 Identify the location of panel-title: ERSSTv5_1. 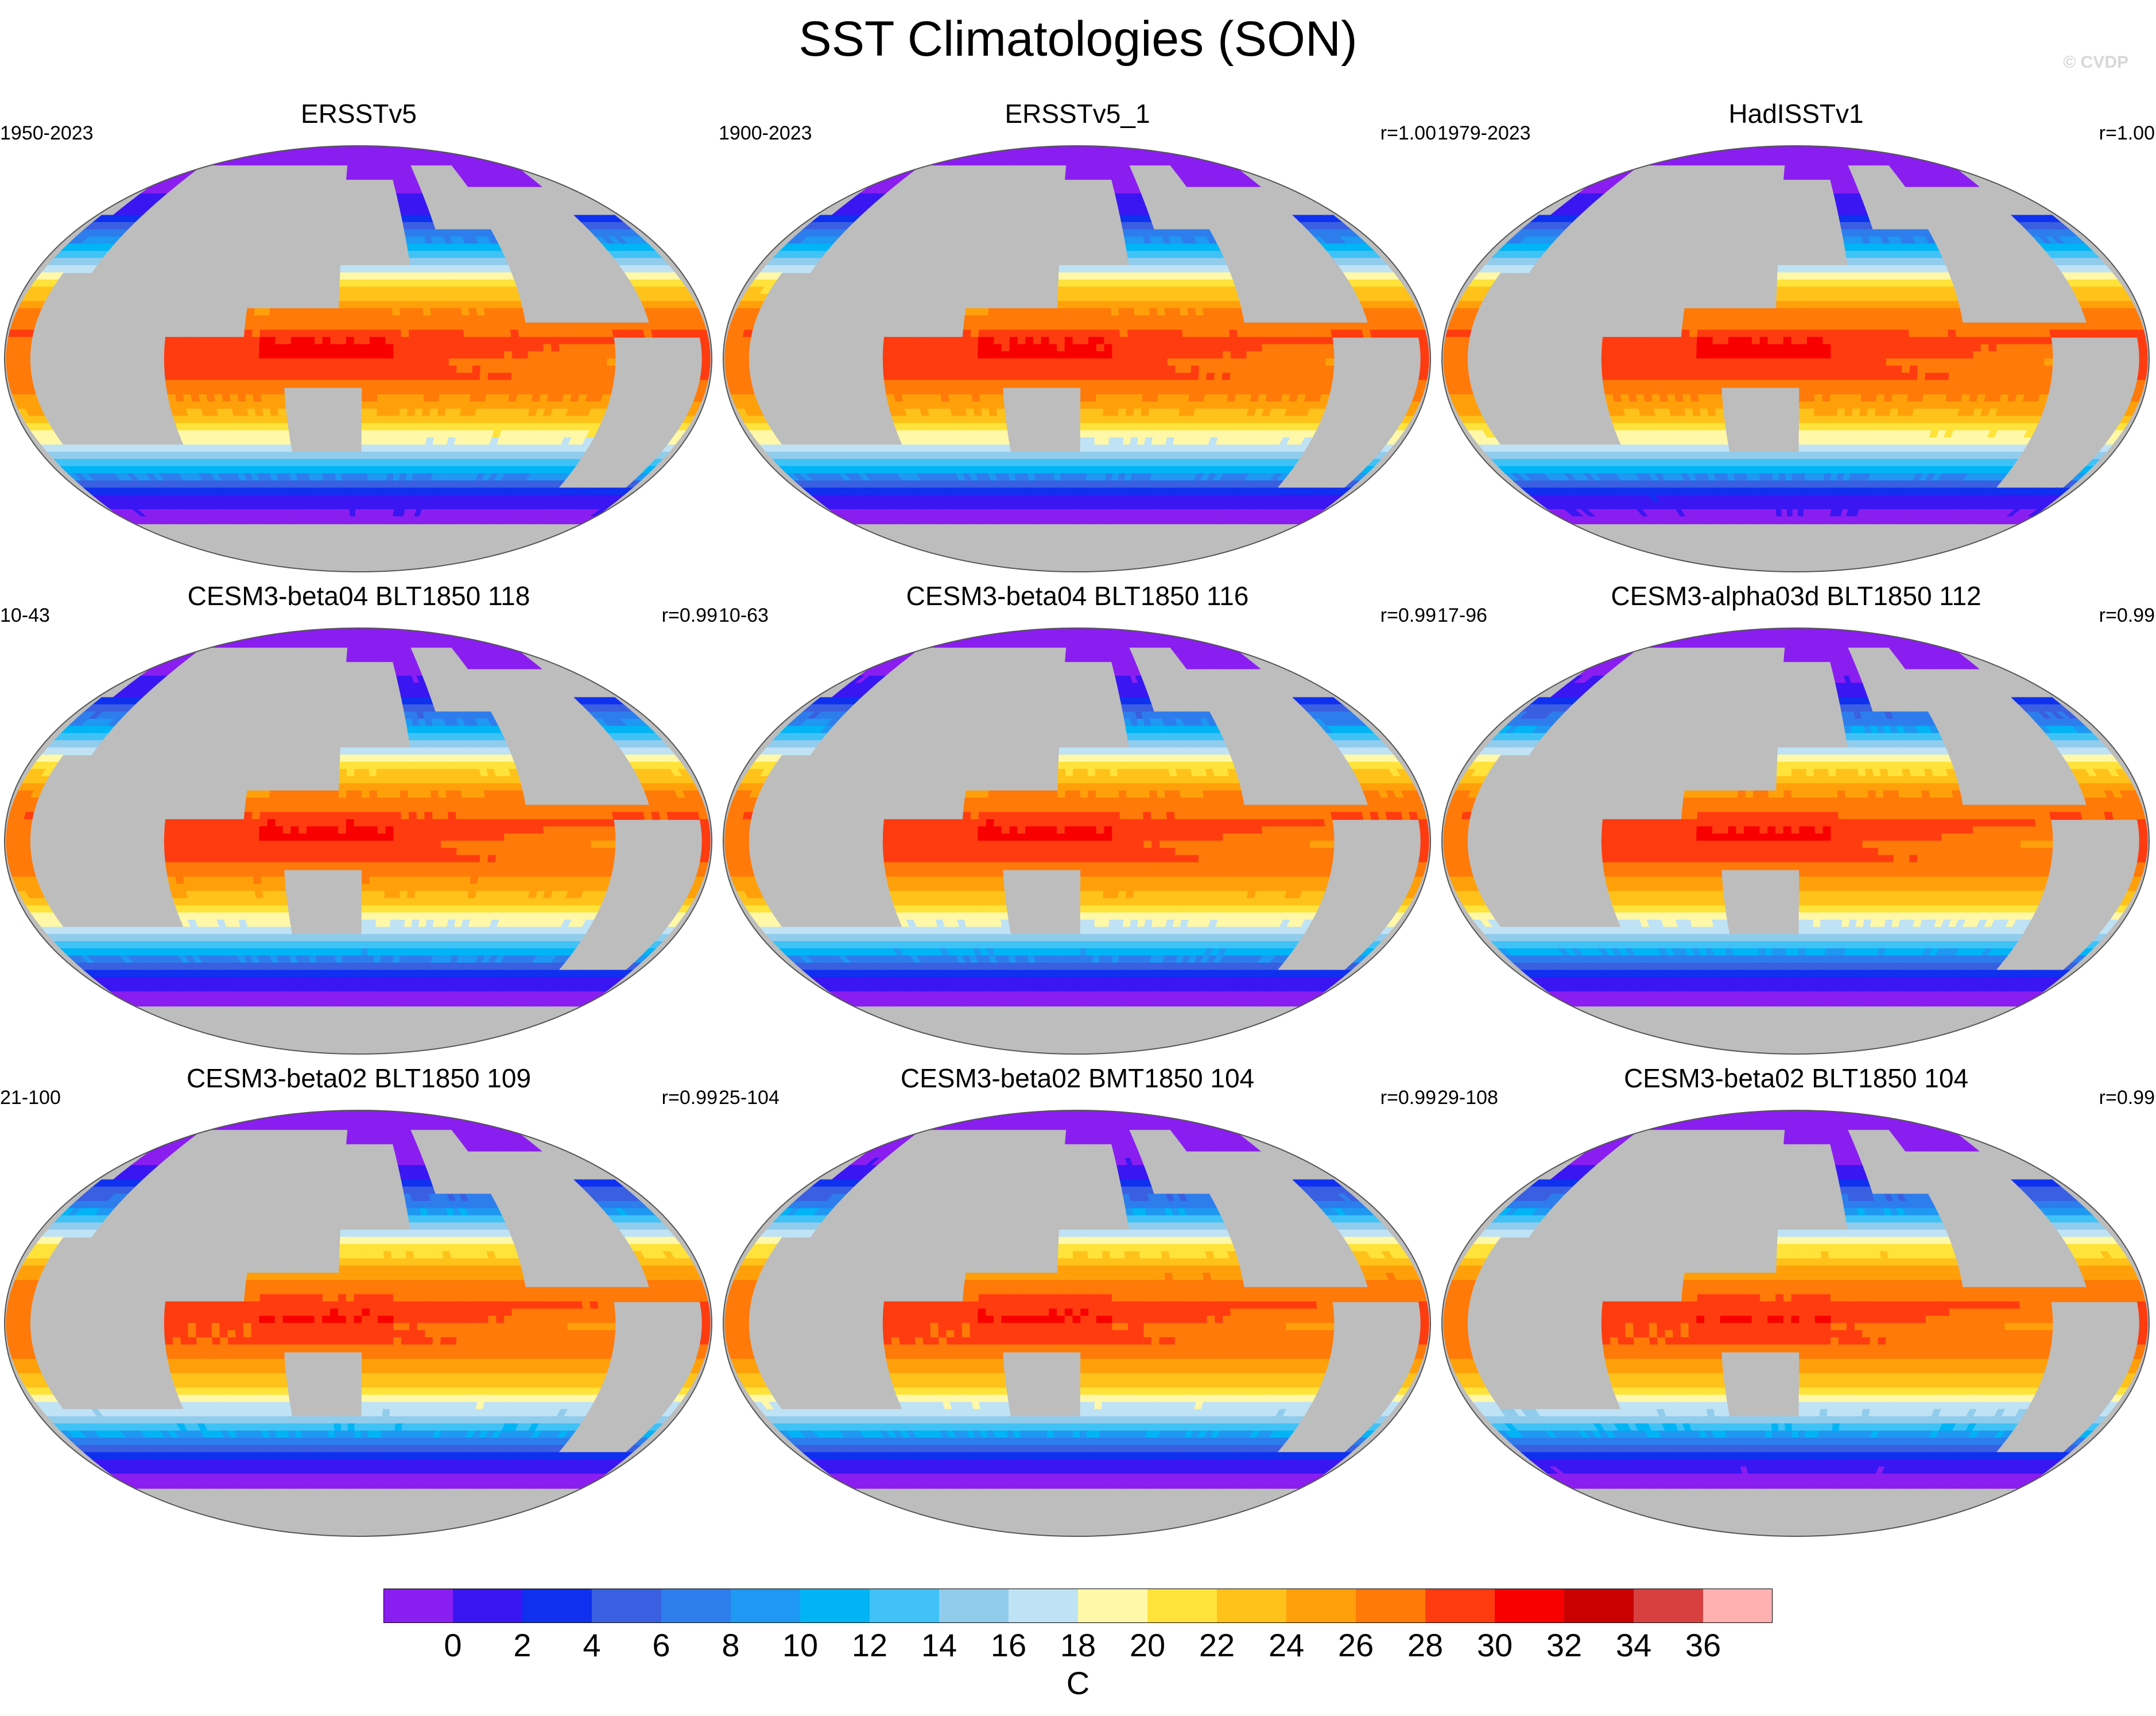
(1077, 114).